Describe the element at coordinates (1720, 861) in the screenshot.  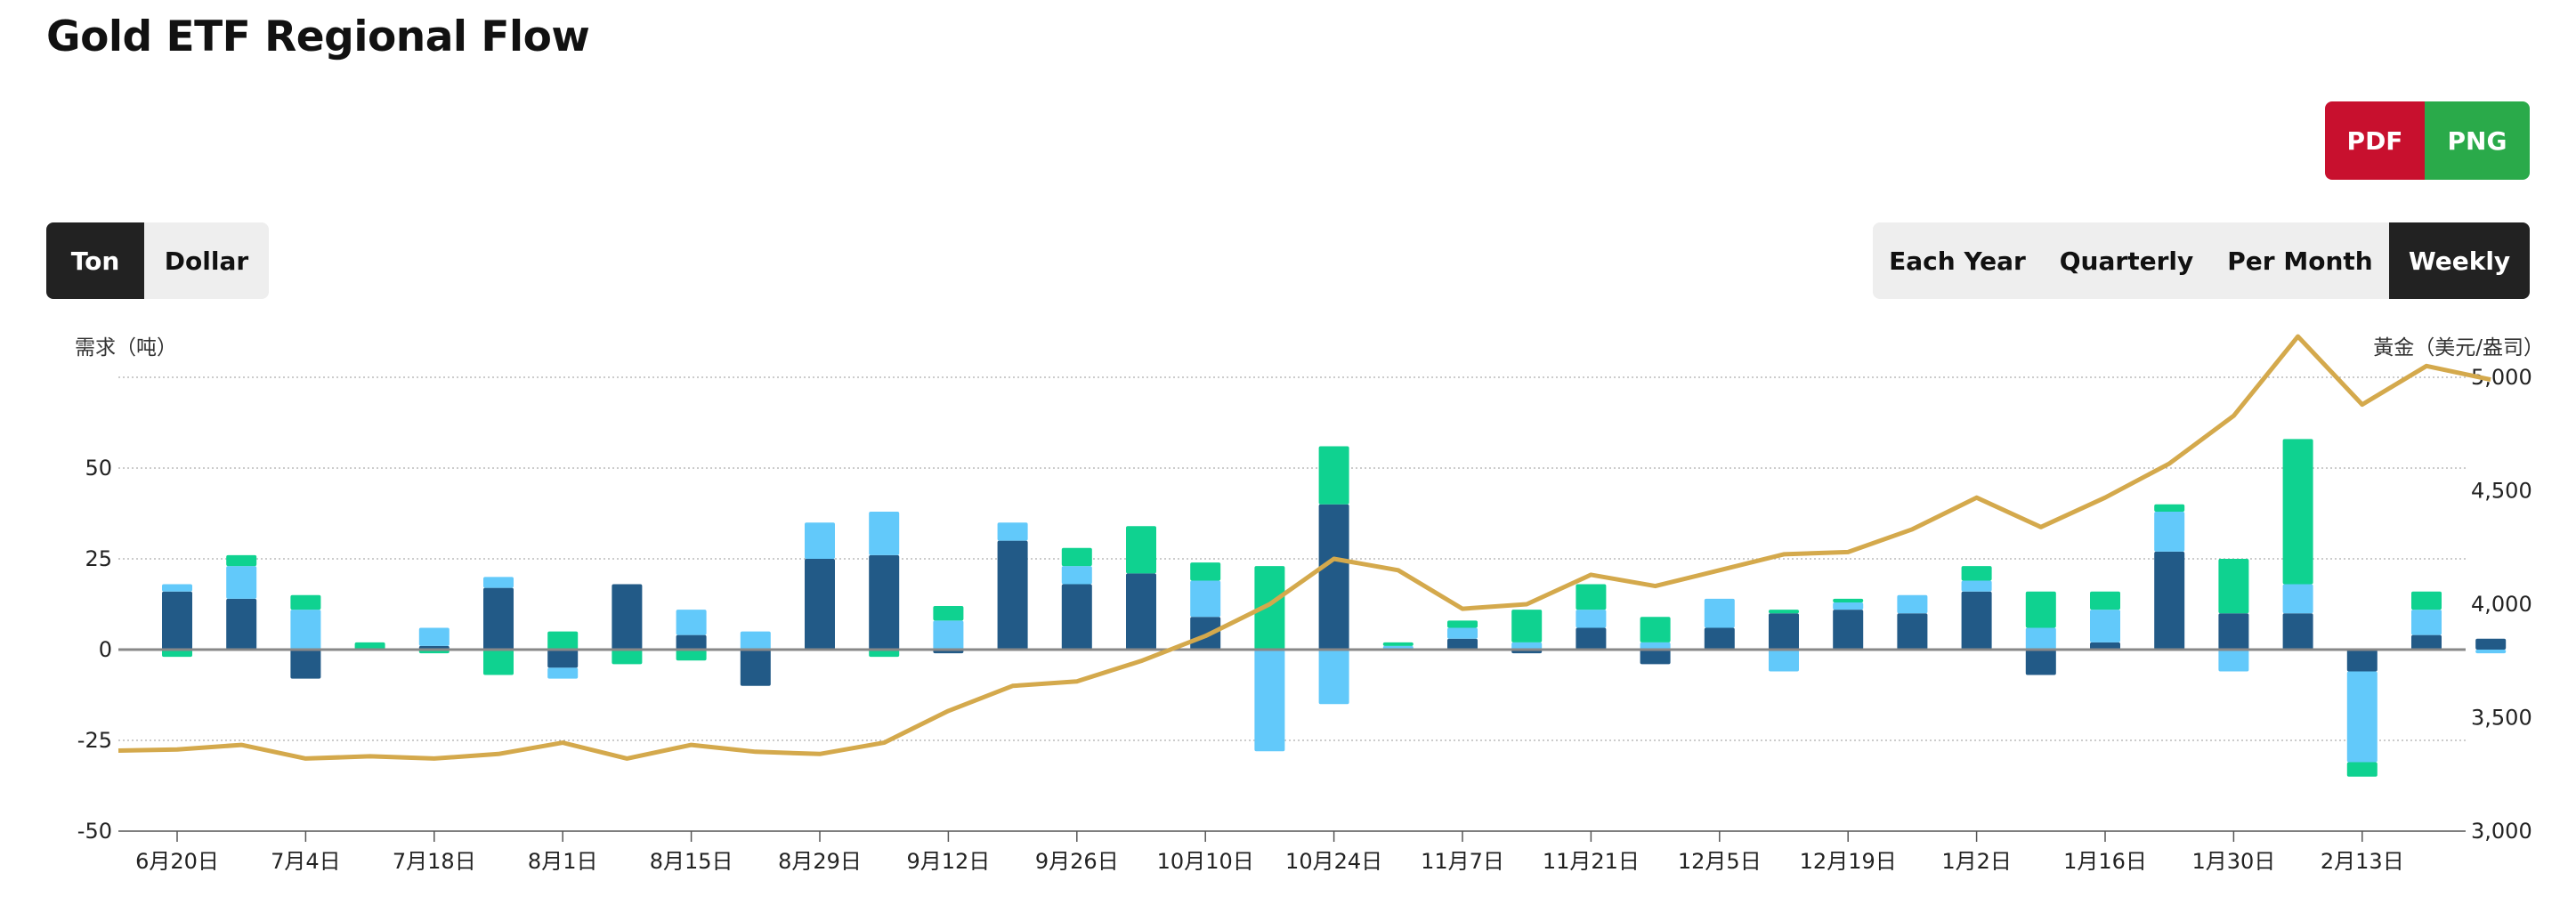
I see `x-tick-label: 12月5日` at that location.